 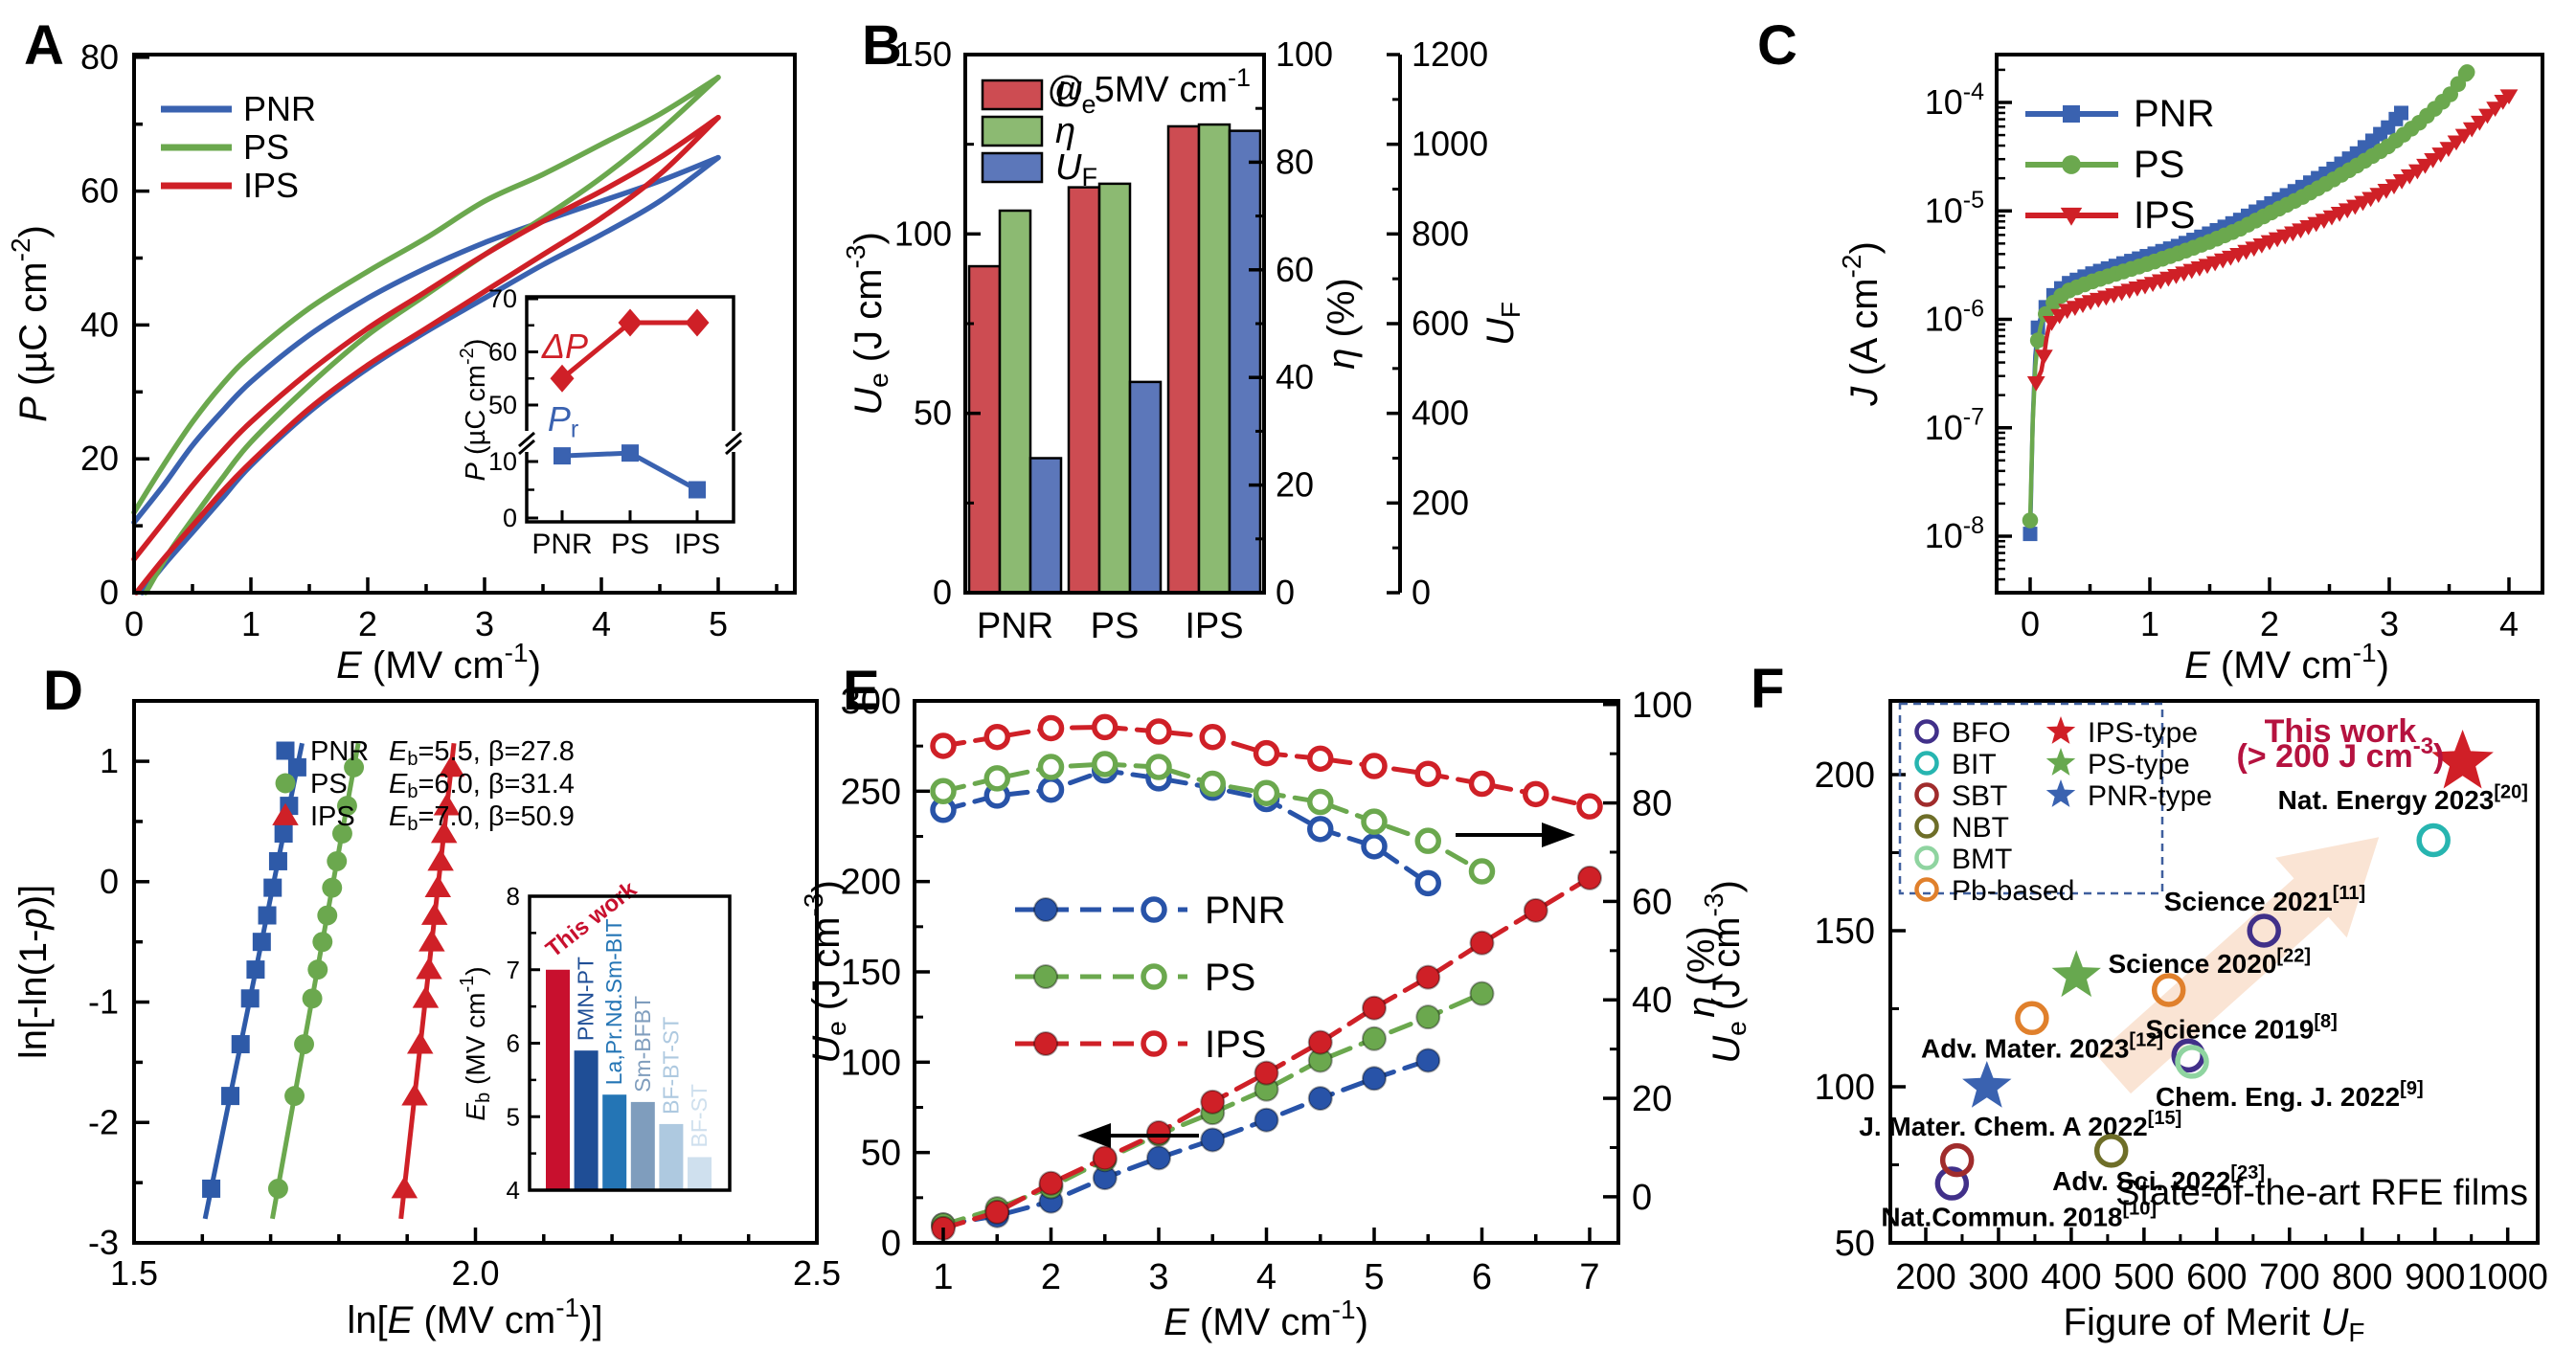 I want to click on x-axis-title: ln[E (MV cm-1)], so click(x=474, y=1317).